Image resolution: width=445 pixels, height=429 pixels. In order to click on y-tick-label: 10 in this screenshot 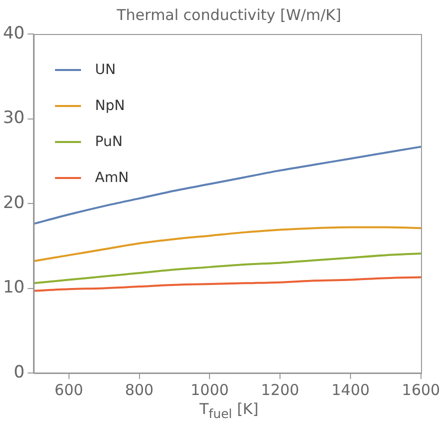, I will do `click(13, 288)`.